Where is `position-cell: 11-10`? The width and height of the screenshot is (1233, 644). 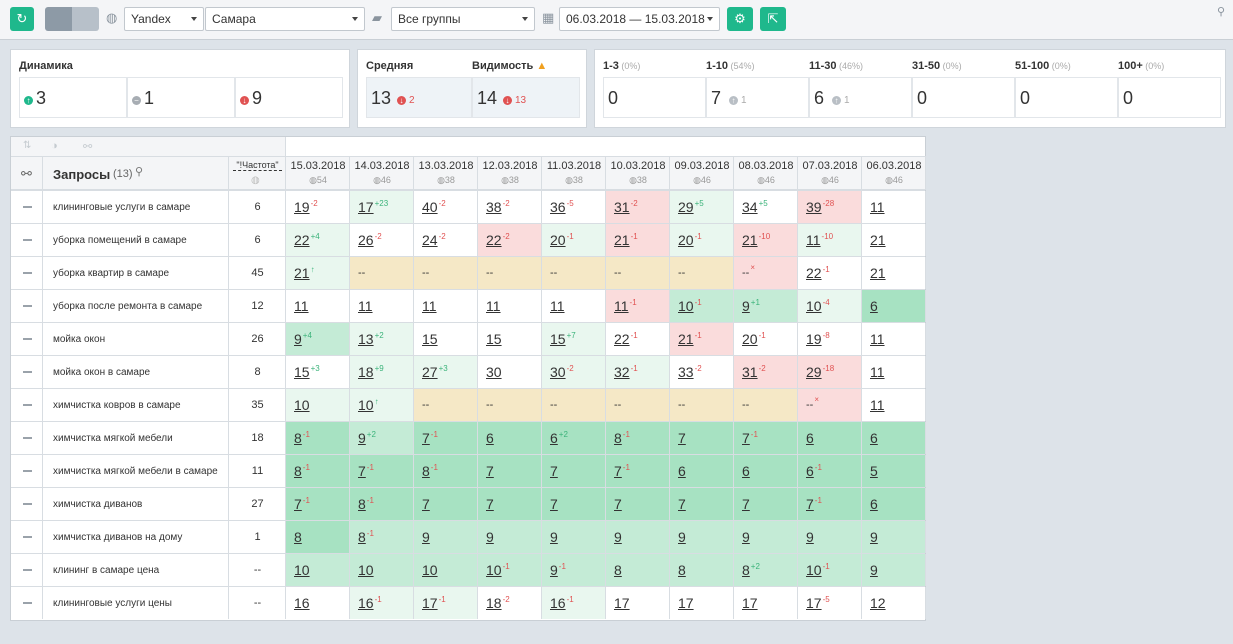
position-cell: 11-10 is located at coordinates (830, 240).